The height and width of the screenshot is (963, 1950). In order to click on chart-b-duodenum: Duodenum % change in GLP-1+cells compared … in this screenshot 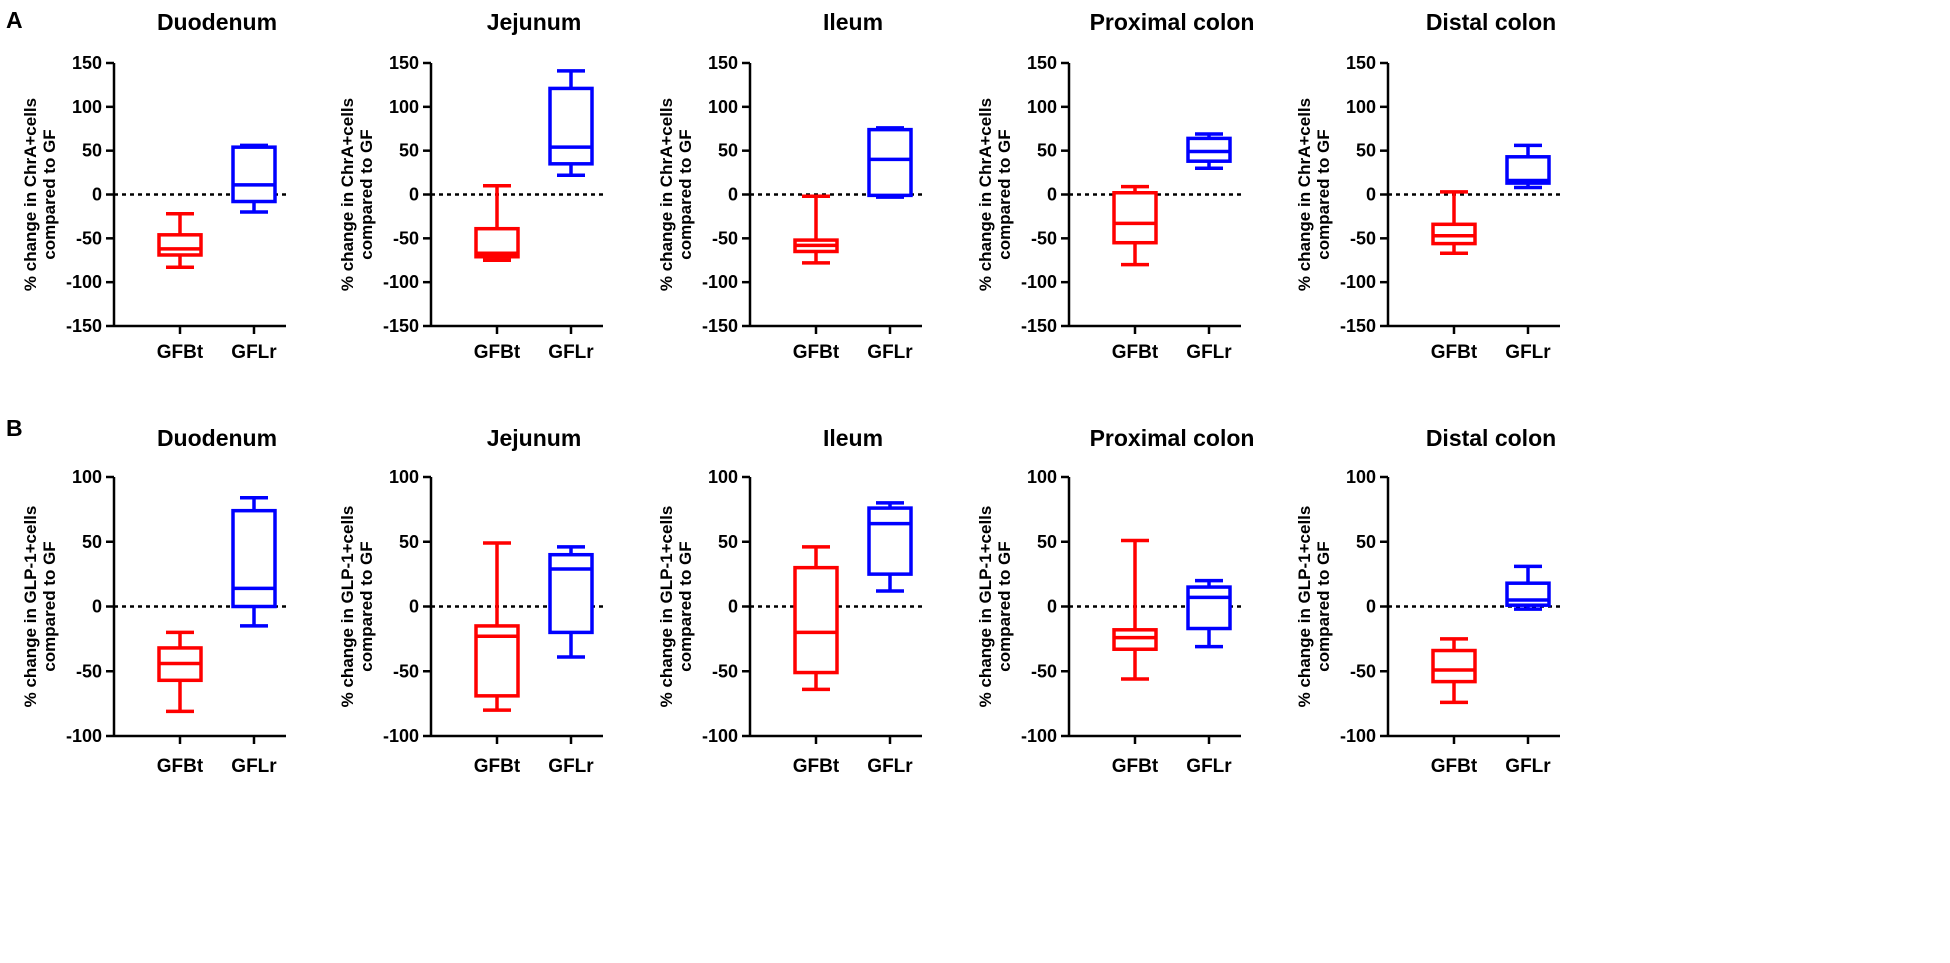, I will do `click(153, 601)`.